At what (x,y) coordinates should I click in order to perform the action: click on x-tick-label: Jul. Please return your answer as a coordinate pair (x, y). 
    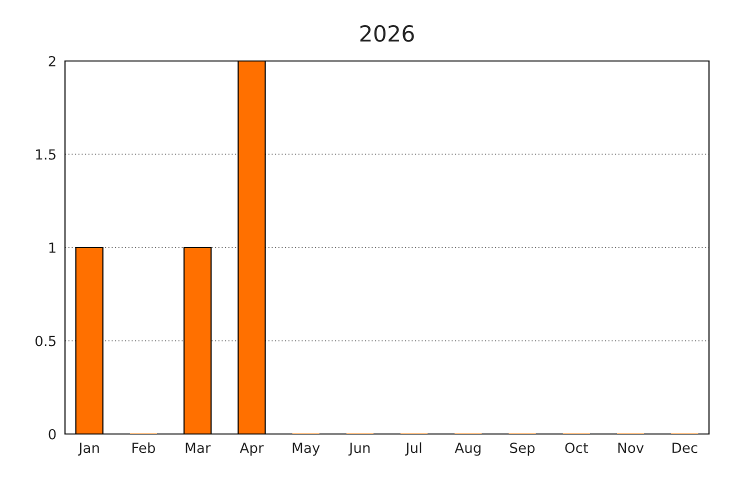
    Looking at the image, I should click on (413, 449).